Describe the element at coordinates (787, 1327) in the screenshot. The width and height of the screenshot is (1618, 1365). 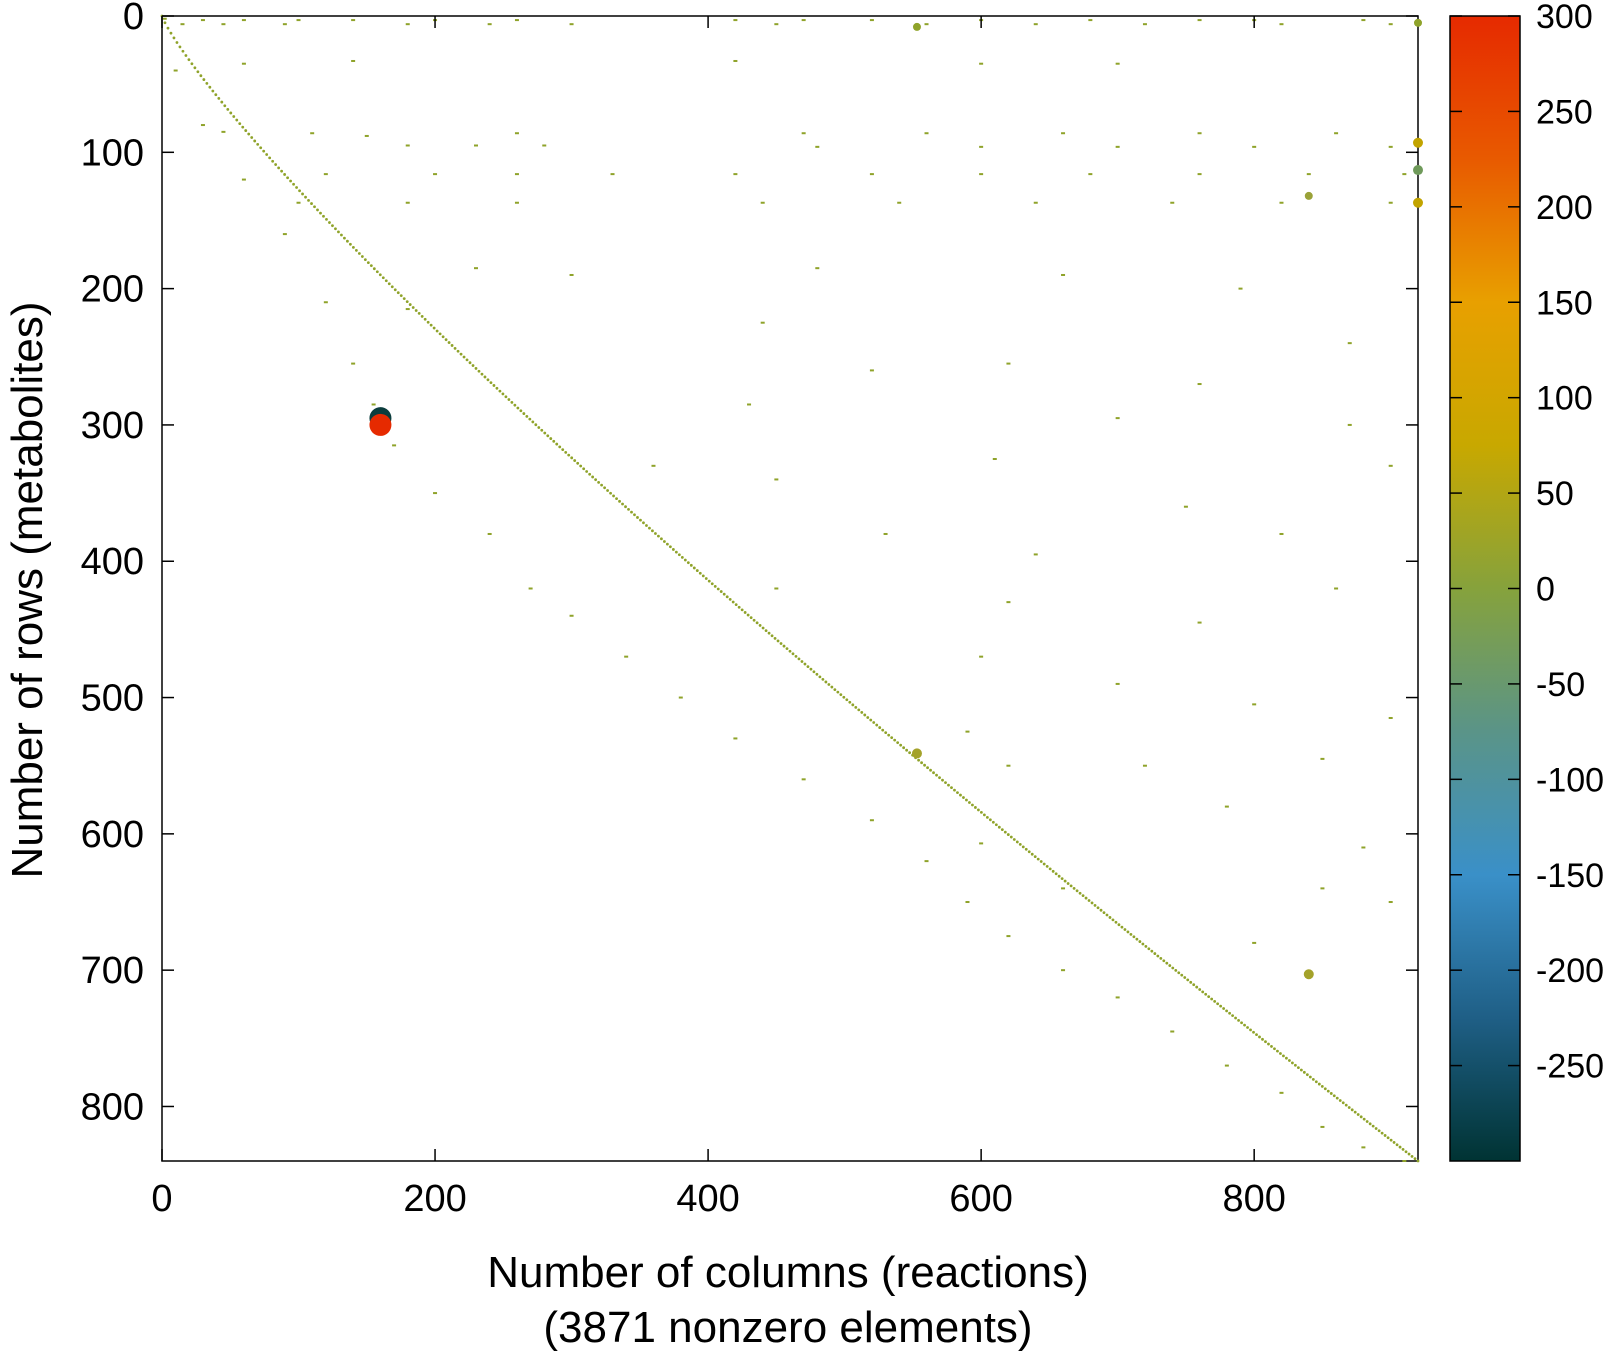
I see `x-axis-subtitle: (3871 nonzero elements)` at that location.